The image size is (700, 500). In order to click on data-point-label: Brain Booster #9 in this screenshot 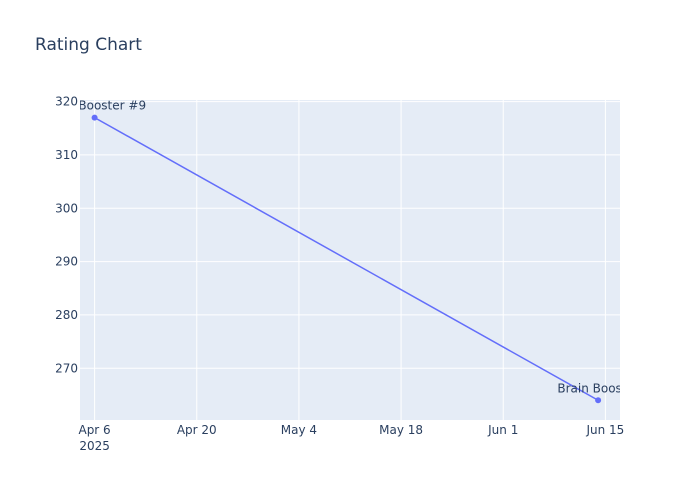, I will do `click(94, 106)`.